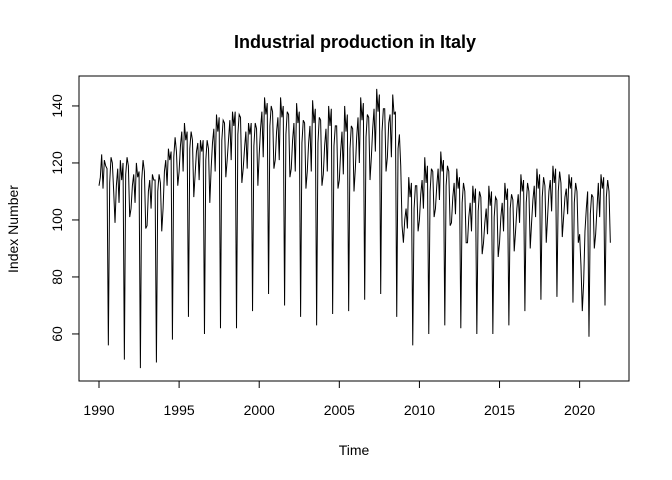 This screenshot has width=672, height=480. I want to click on y-tick-label: 60, so click(57, 334).